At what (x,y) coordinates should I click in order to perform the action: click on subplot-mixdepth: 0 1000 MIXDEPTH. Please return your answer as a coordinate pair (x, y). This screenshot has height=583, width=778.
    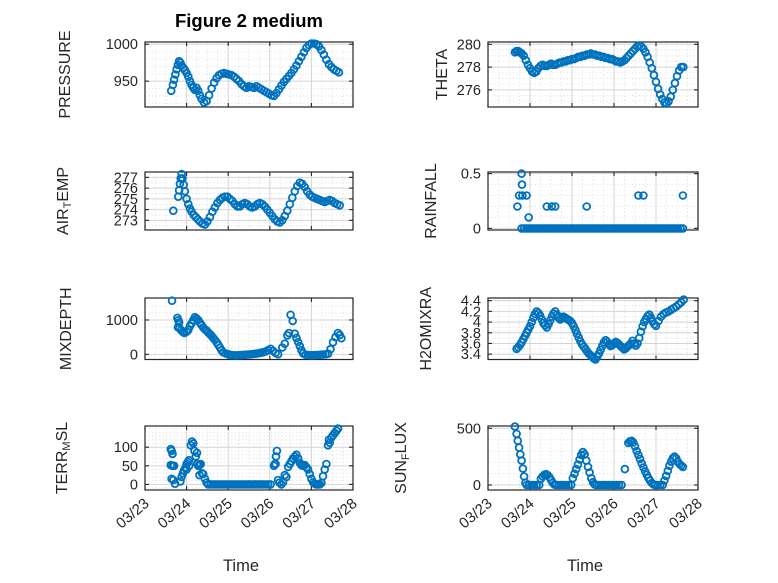
    Looking at the image, I should click on (206, 328).